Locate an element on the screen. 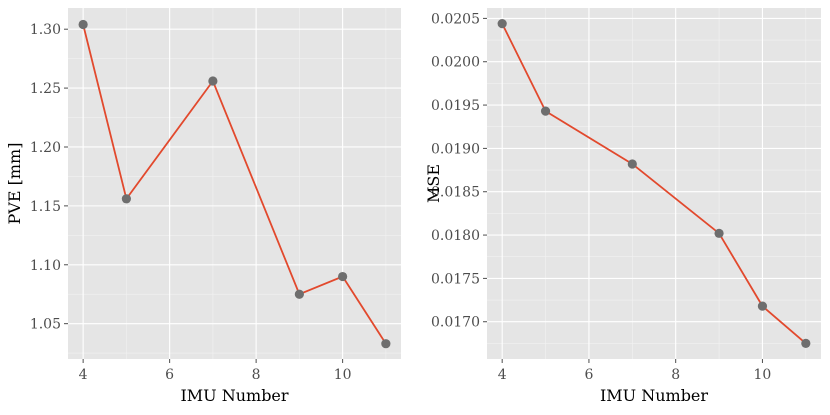  y-tick-label: 1.05 is located at coordinates (45, 325).